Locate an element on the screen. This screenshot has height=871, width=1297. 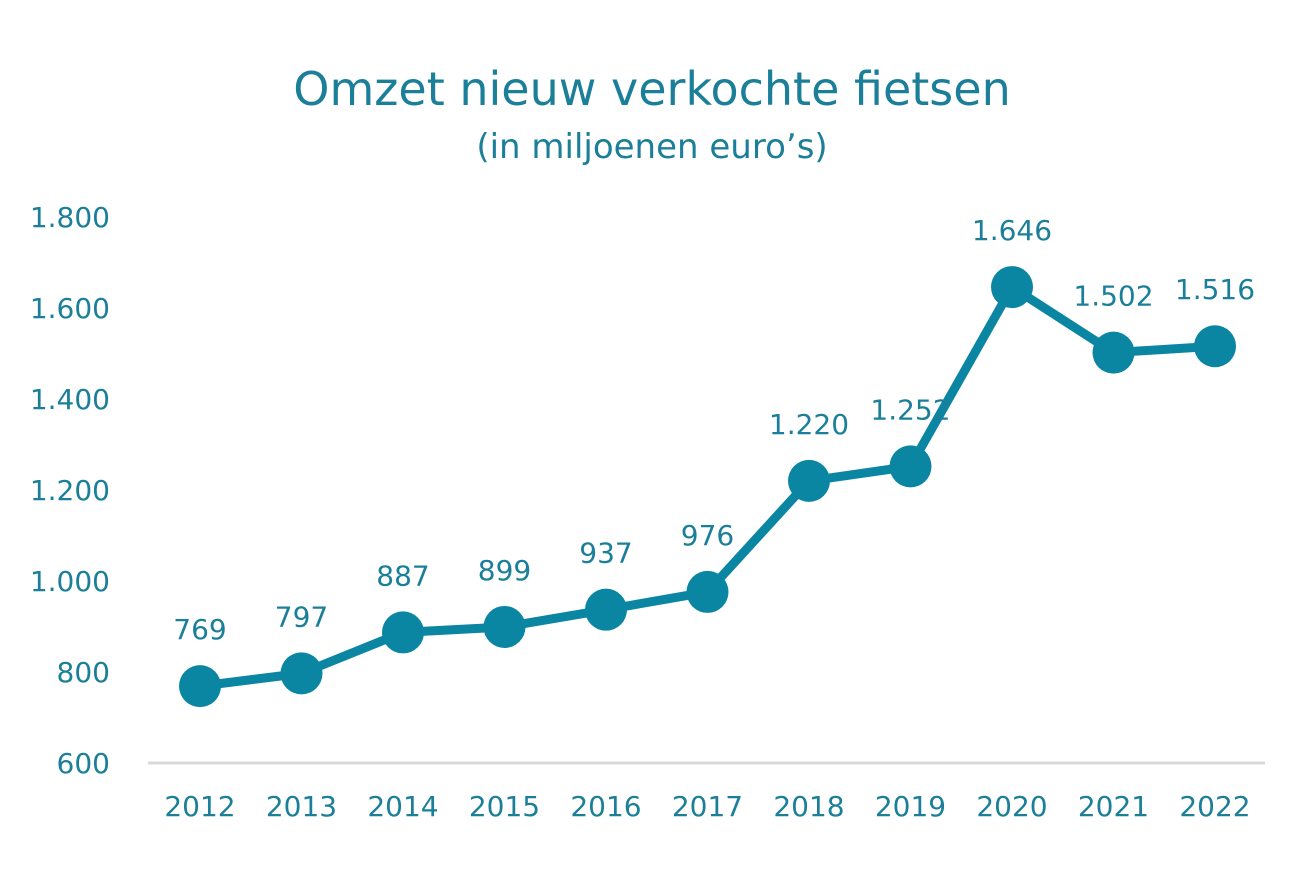
y-tick-label: 1.200 is located at coordinates (70, 490).